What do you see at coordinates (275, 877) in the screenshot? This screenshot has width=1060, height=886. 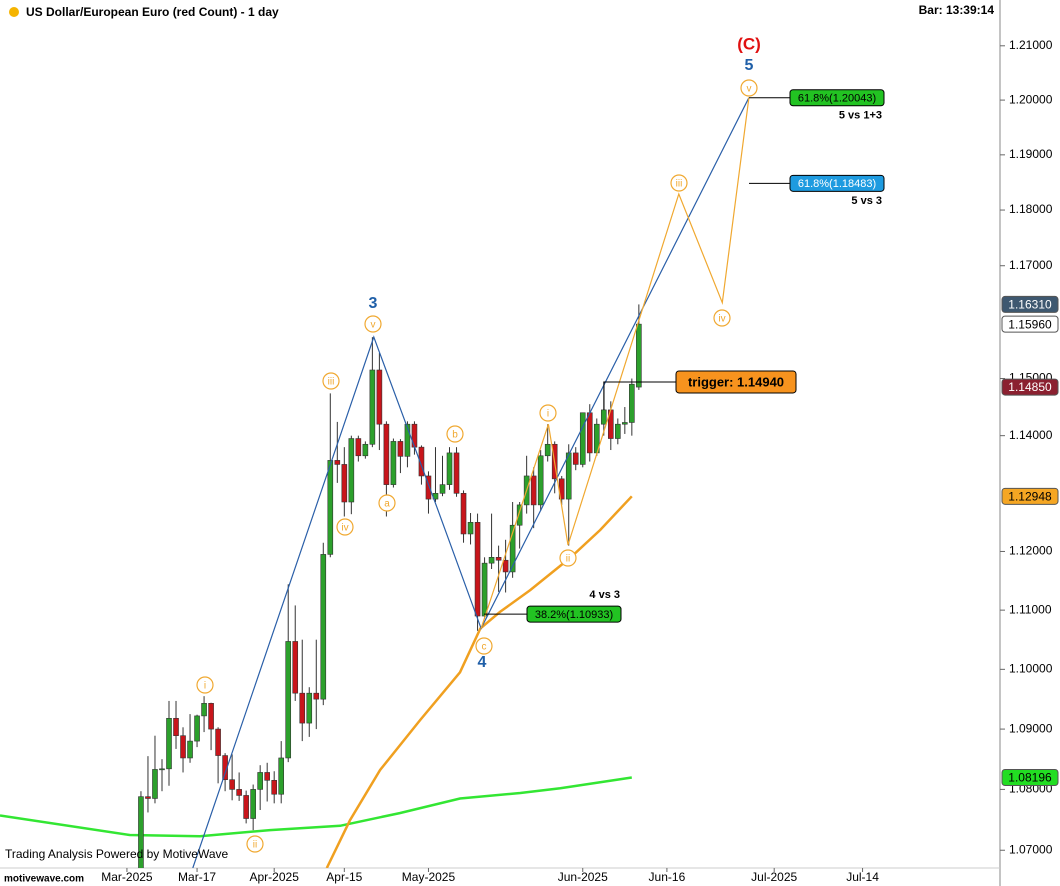 I see `x-tick-label: Apr-2025` at bounding box center [275, 877].